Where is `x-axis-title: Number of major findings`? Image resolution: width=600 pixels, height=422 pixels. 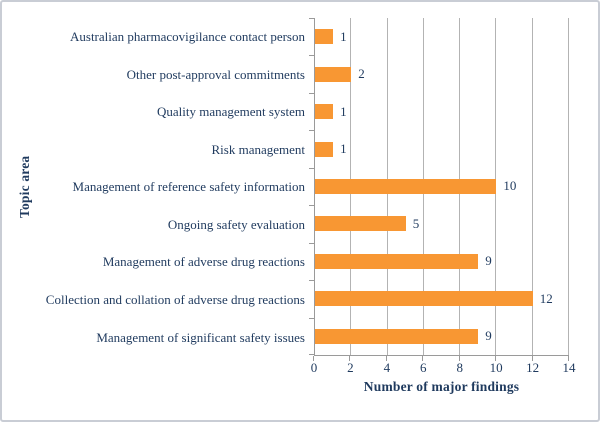 x-axis-title: Number of major findings is located at coordinates (441, 386).